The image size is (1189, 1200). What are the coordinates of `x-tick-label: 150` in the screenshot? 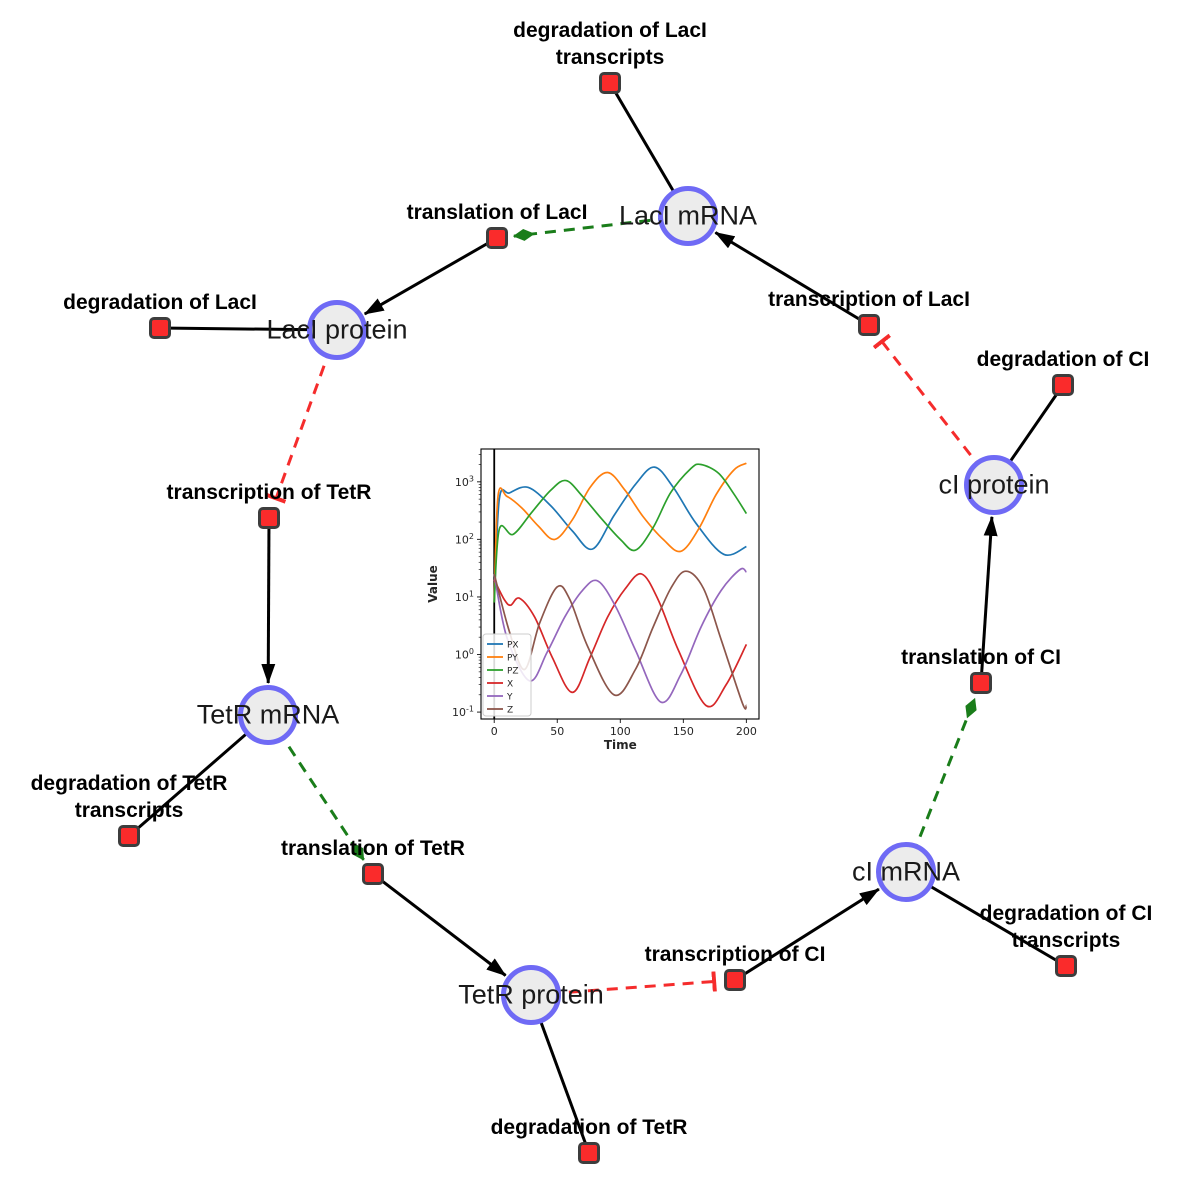 It's located at (683, 731).